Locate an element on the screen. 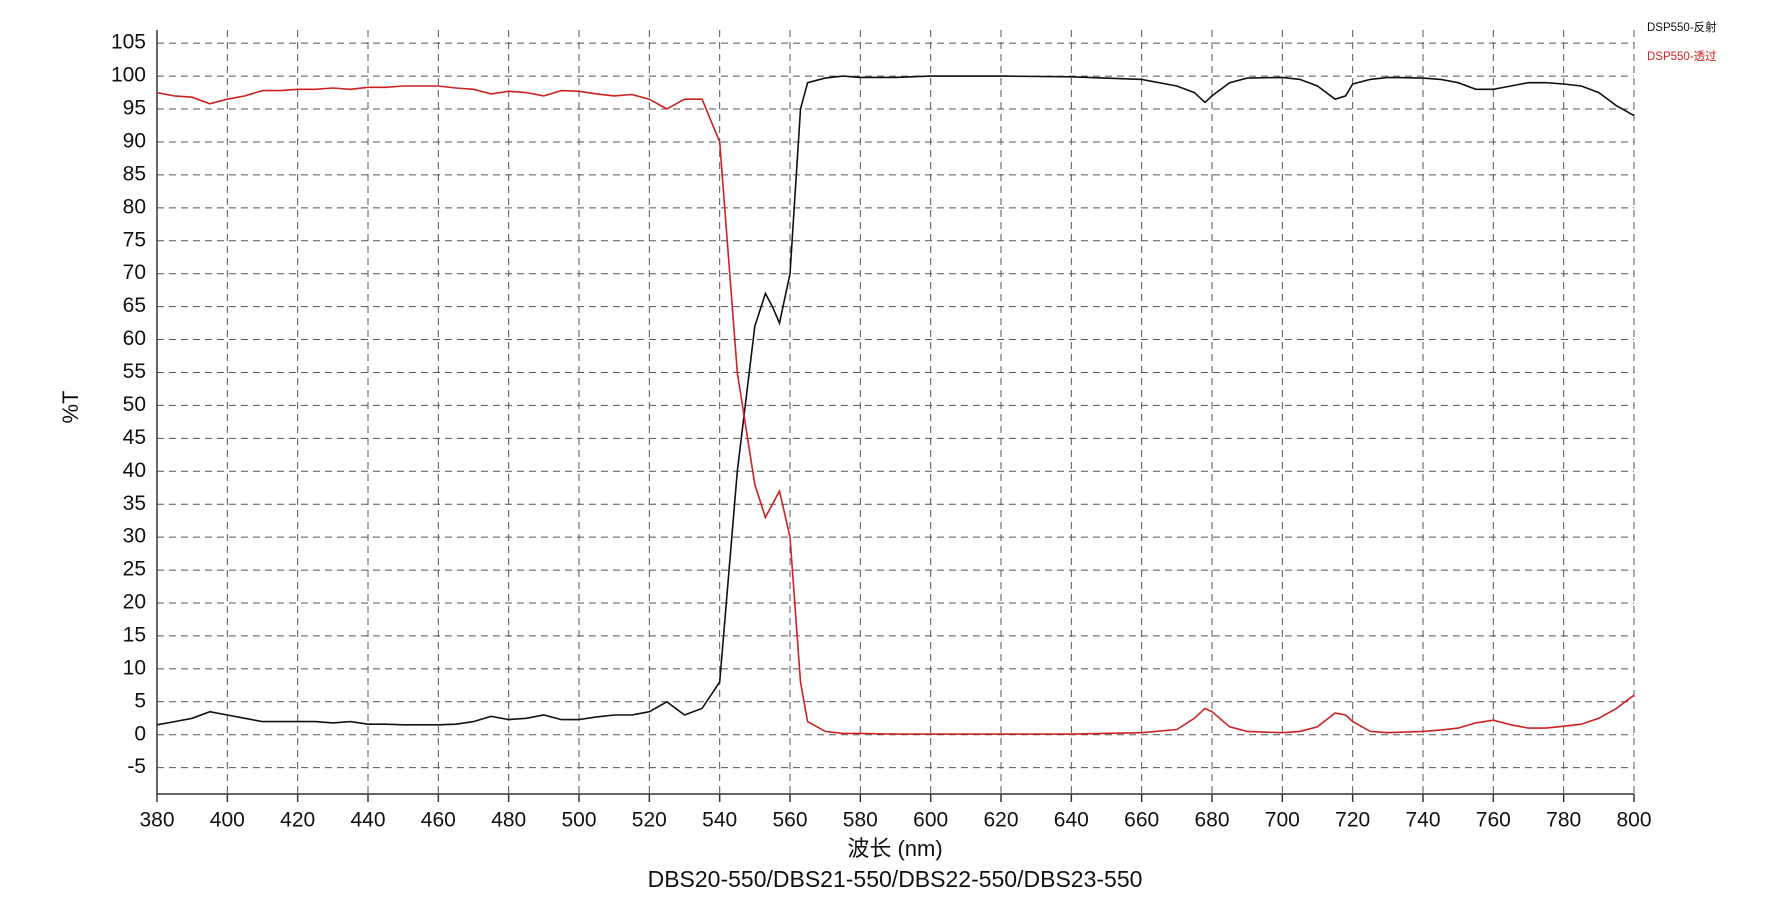  x-tick-label: 420 is located at coordinates (297, 820).